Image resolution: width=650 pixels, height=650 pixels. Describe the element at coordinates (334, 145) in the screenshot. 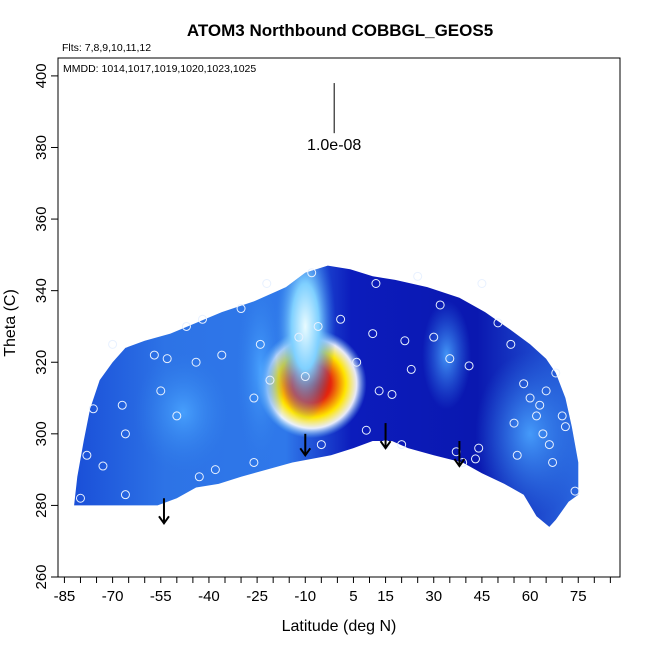

I see `scale-label: 1.0e-08` at that location.